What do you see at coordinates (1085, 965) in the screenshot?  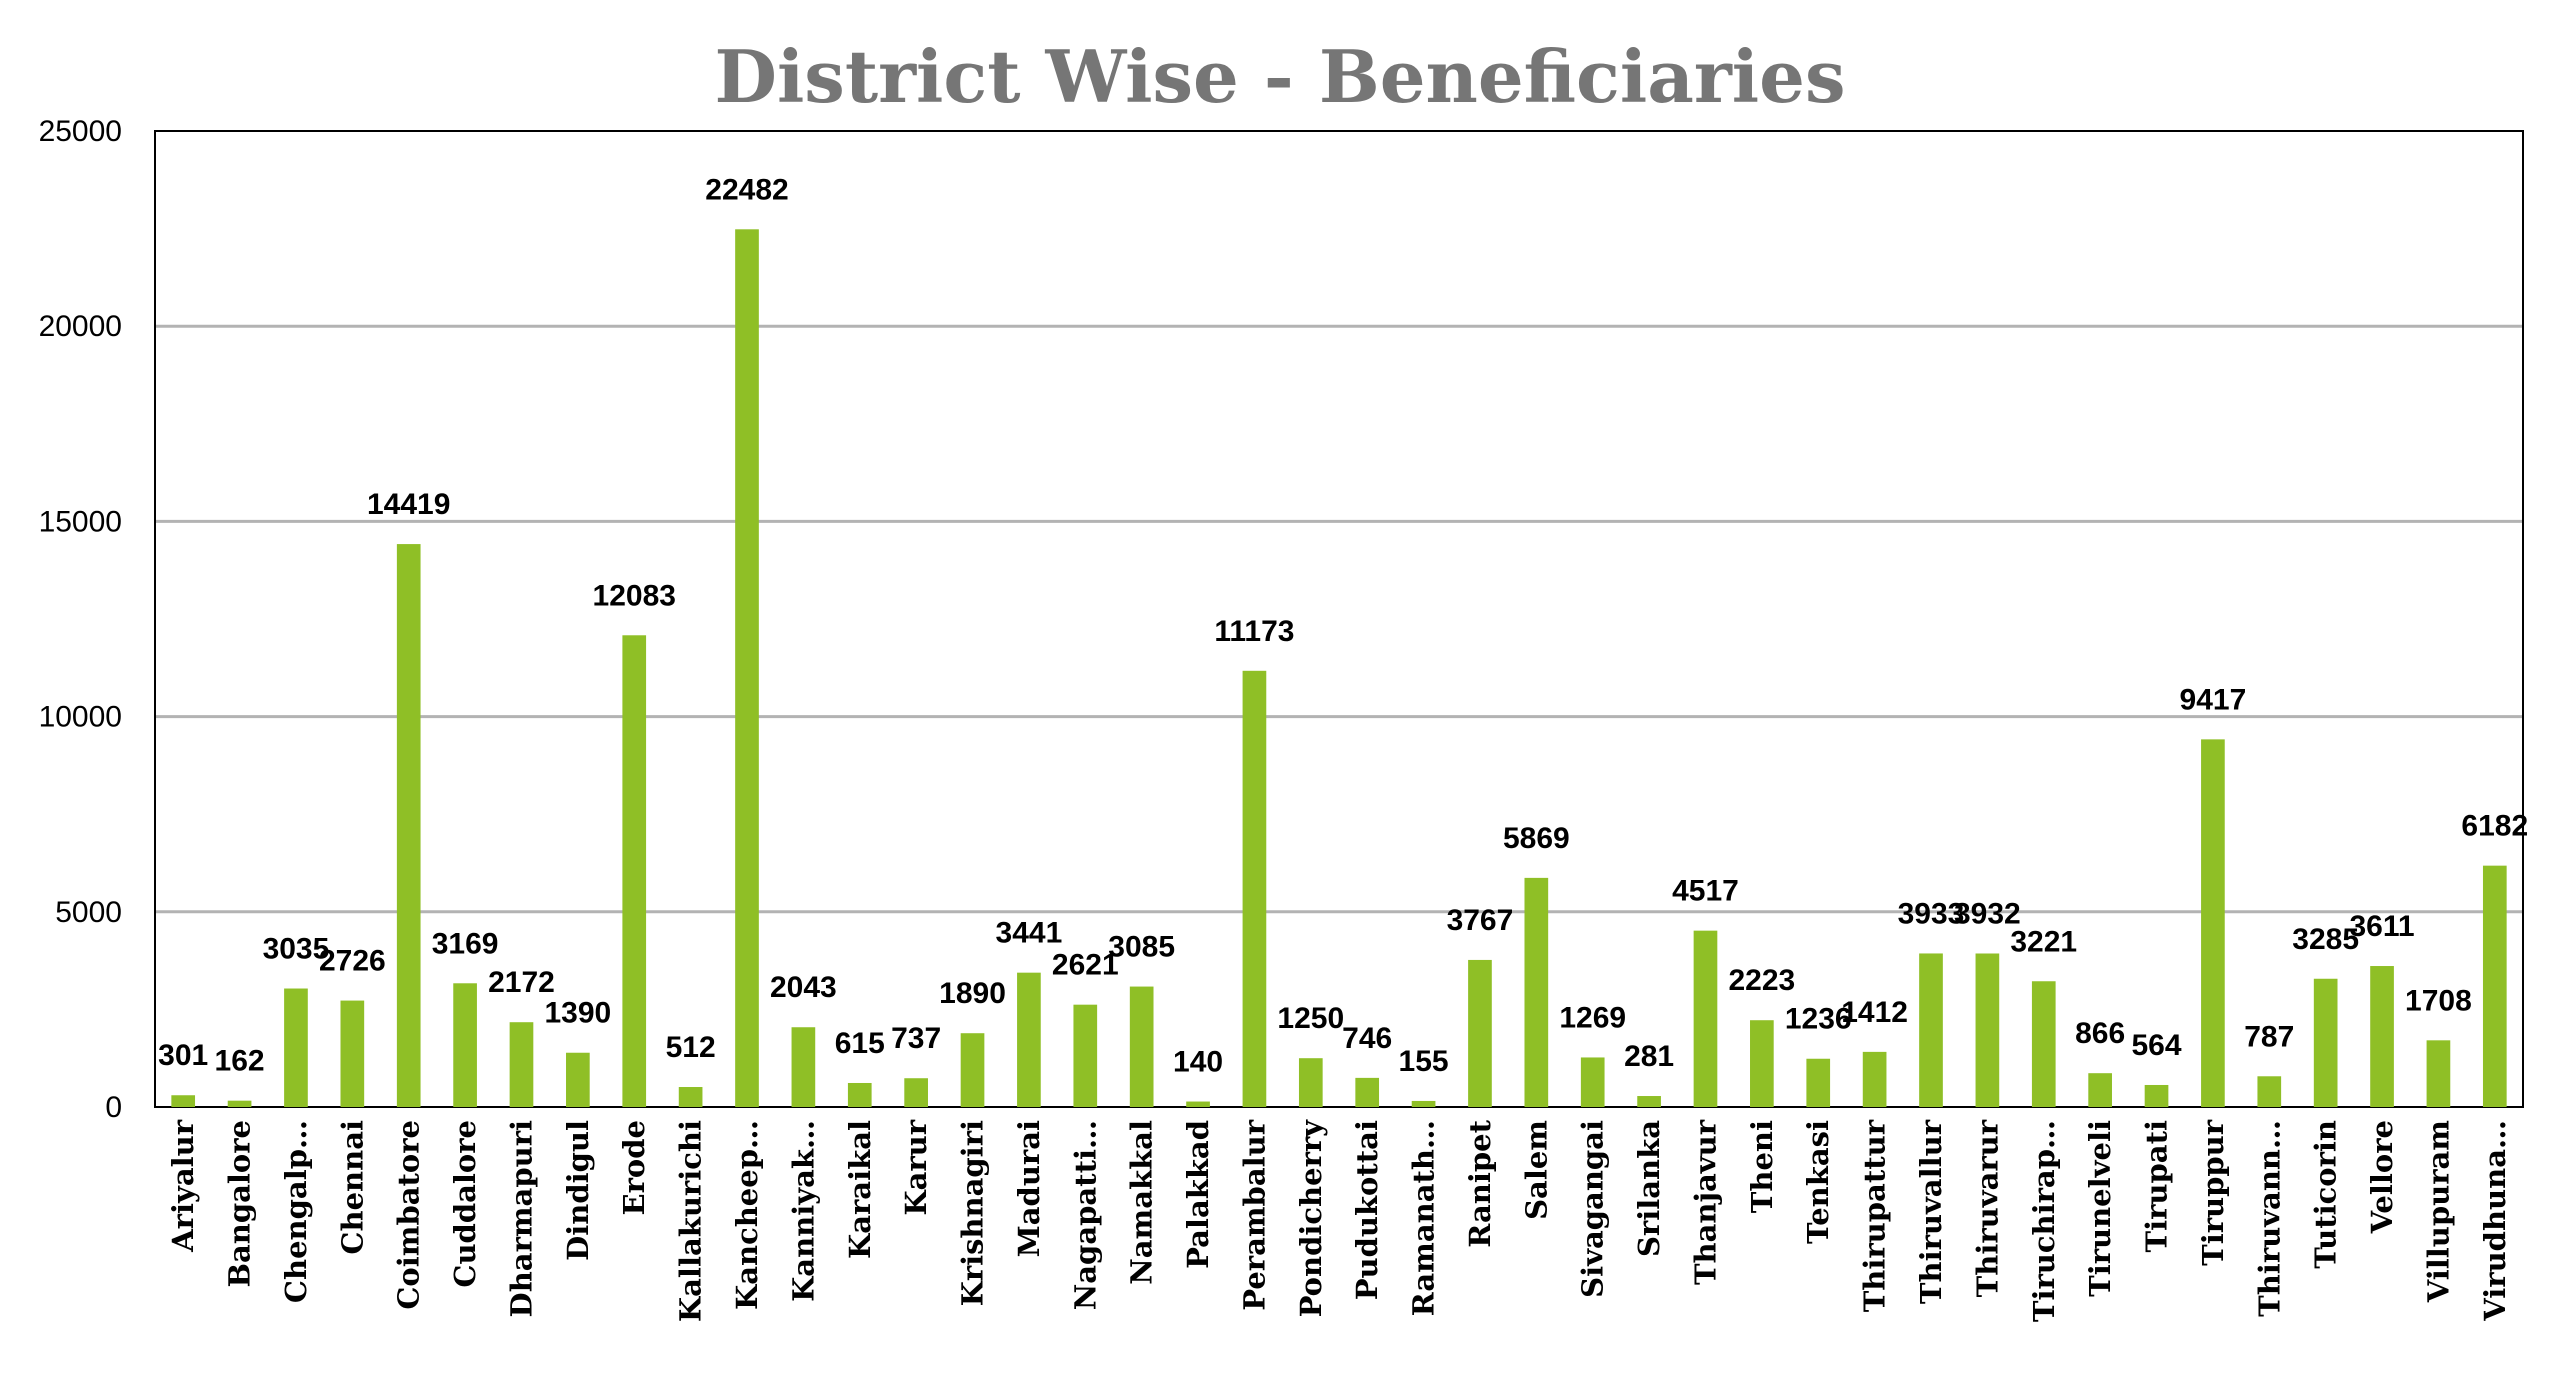 I see `data-label: 2621` at bounding box center [1085, 965].